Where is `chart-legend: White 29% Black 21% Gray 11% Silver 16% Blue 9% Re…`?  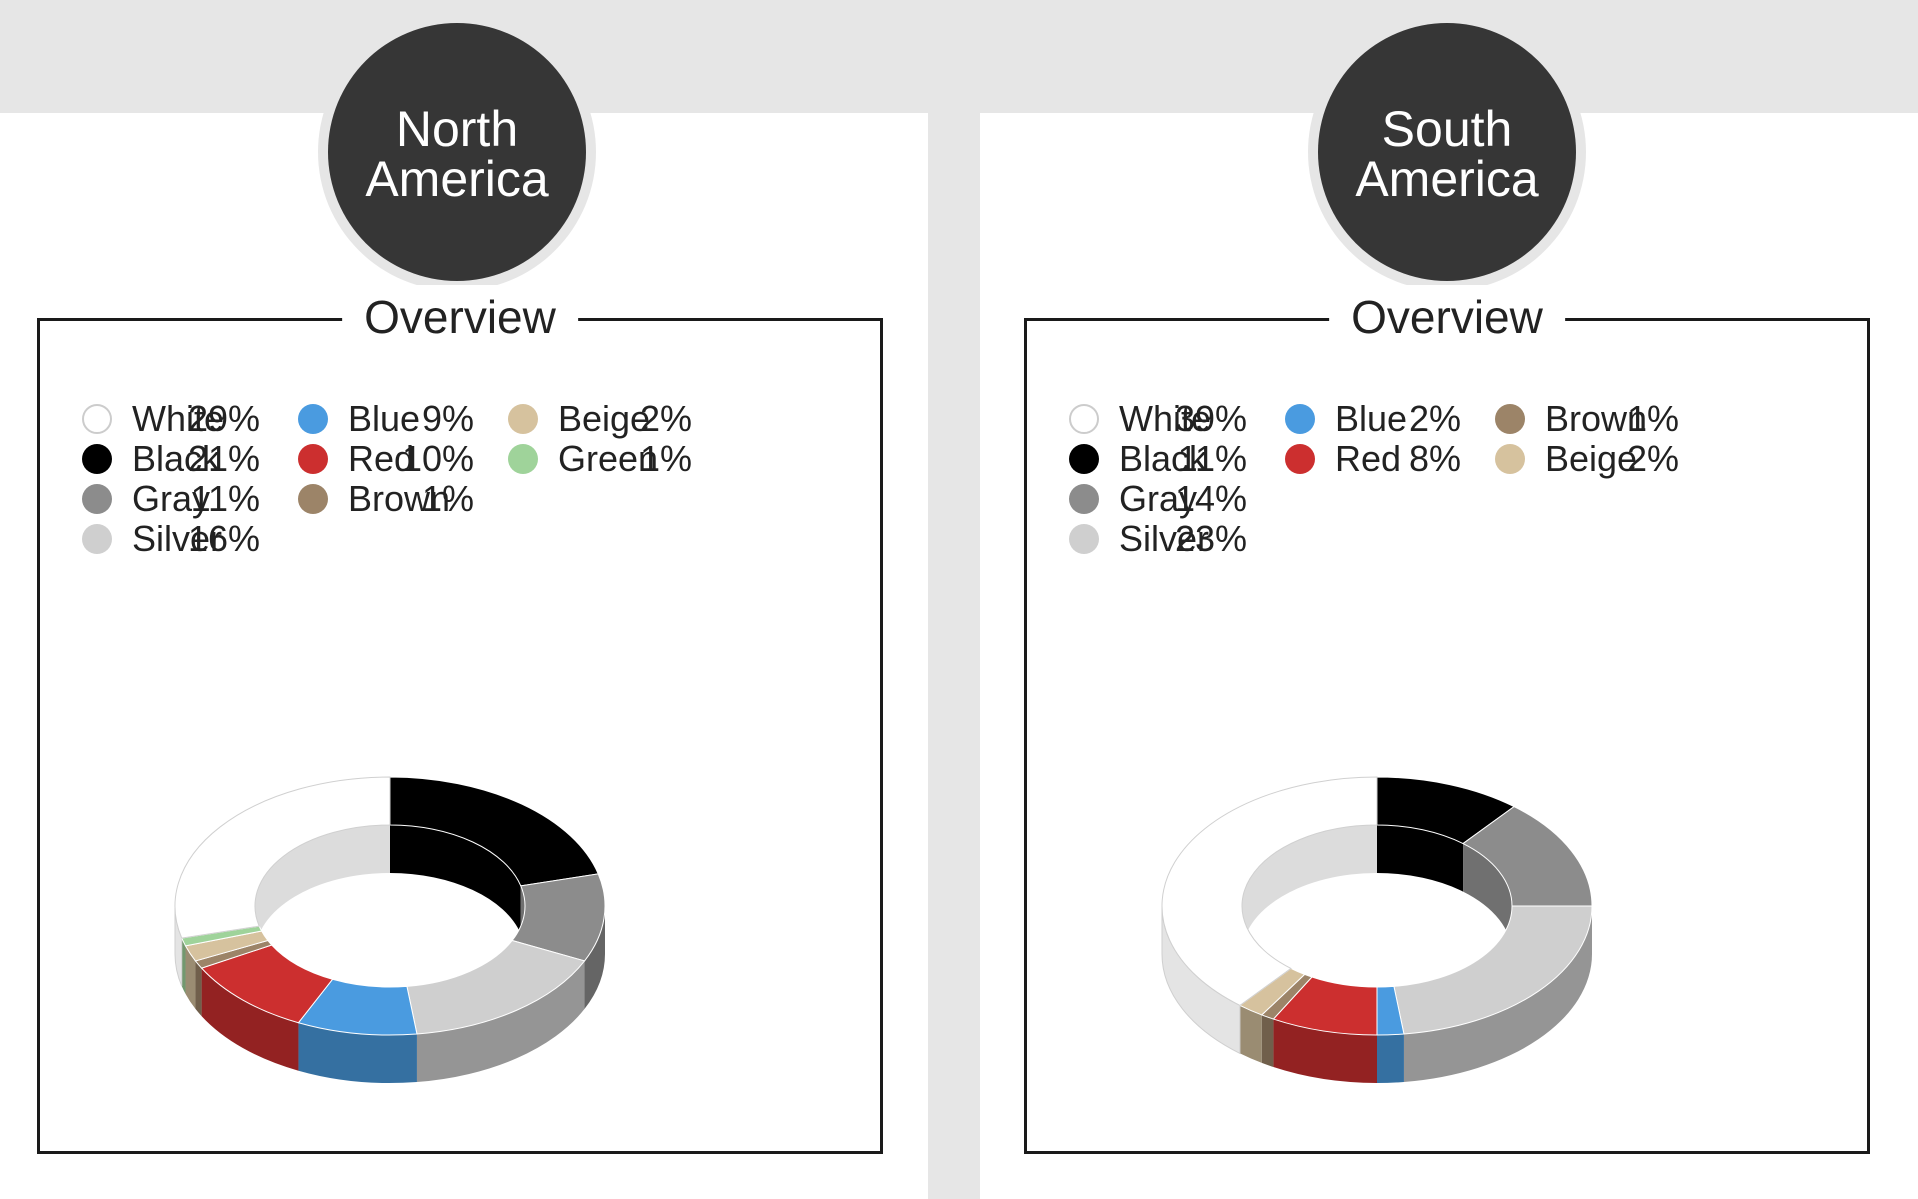
chart-legend: White 29% Black 21% Gray 11% Silver 16% Blue 9% Re… is located at coordinates (472, 513).